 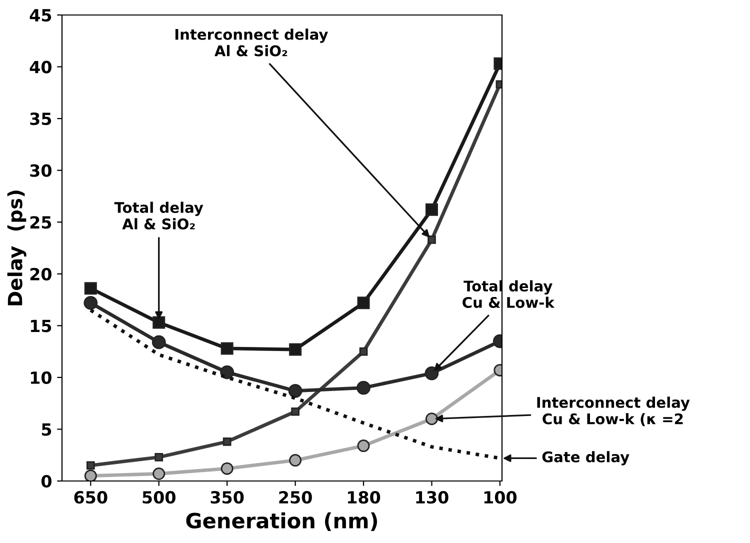 What do you see at coordinates (159, 216) in the screenshot?
I see `annotation: Total delay Al & SiO₂` at bounding box center [159, 216].